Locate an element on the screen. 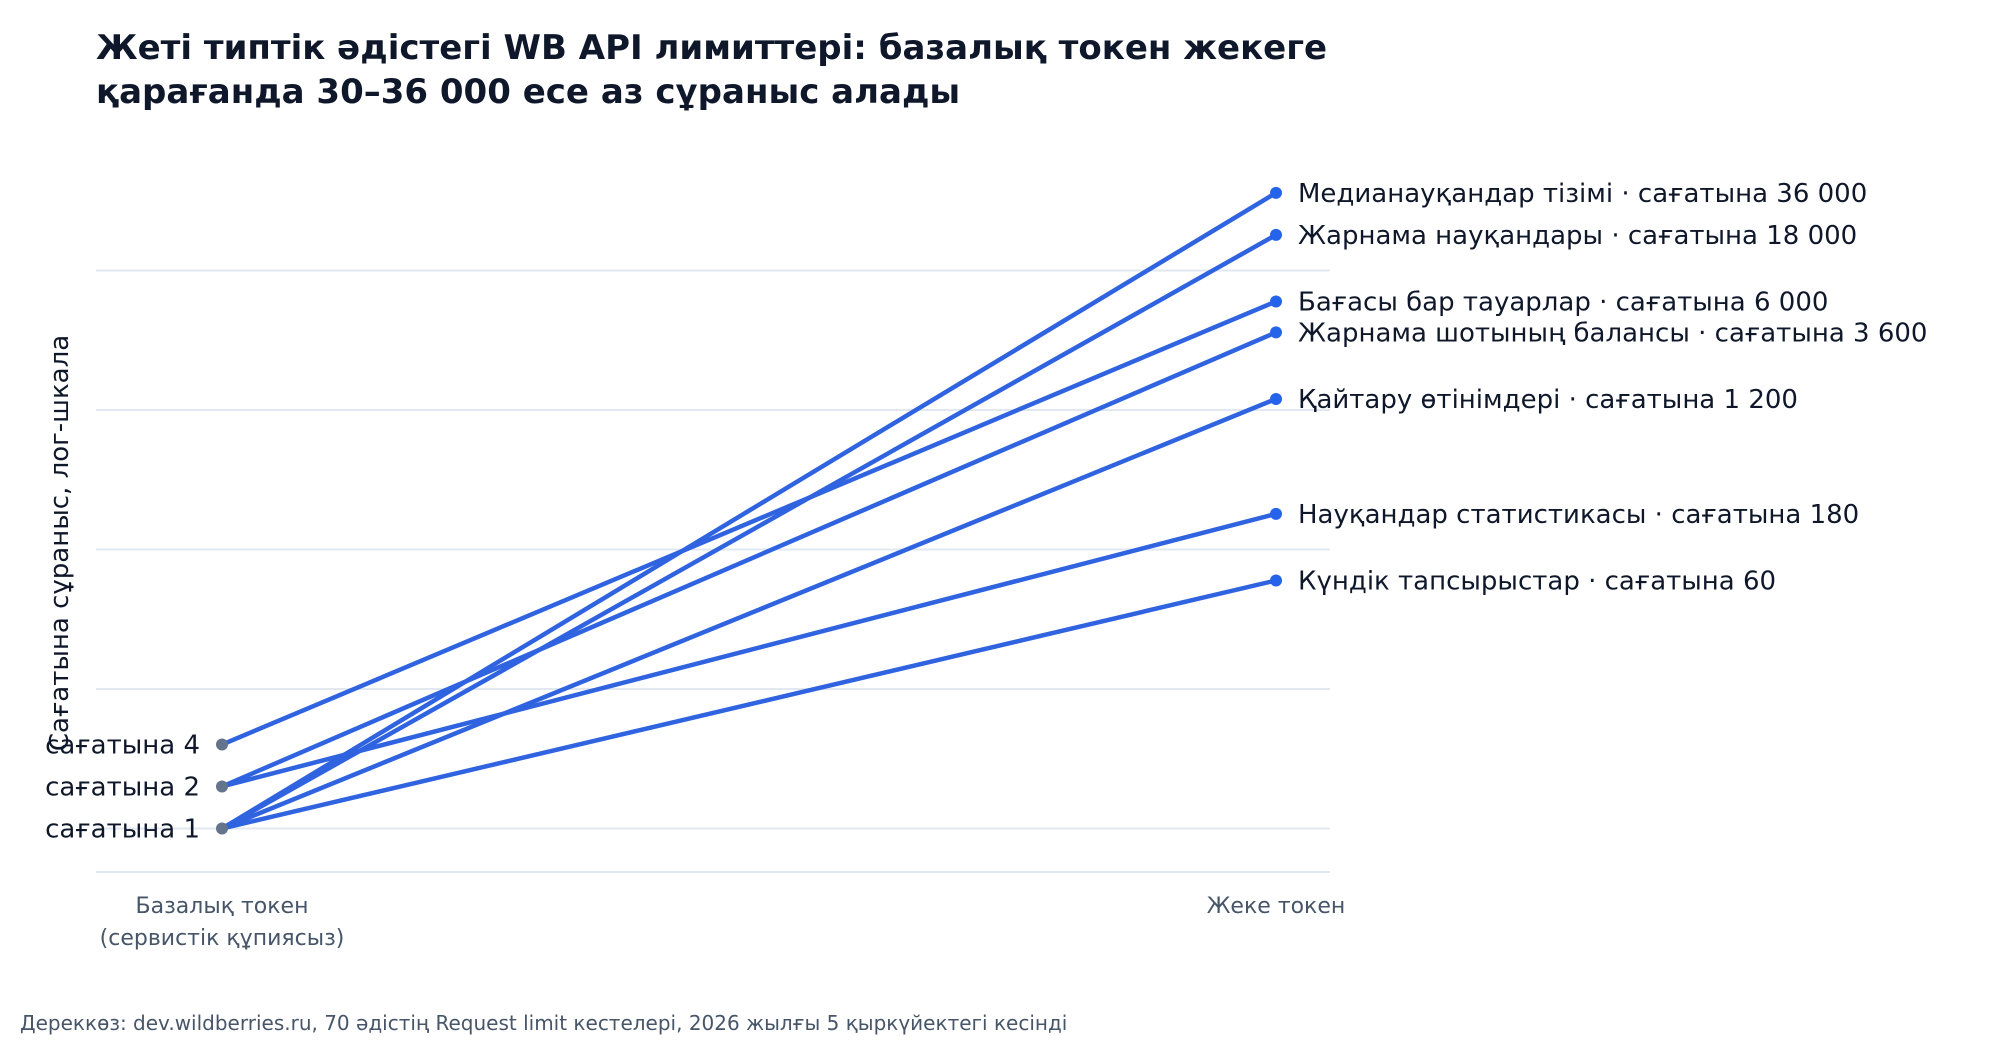 This screenshot has height=1040, width=2000. base-value-labels: сағатына 4 сағатына 2 сағатына 1 is located at coordinates (122, 788).